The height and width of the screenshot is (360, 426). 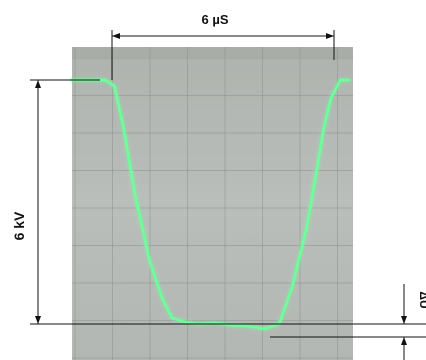 What do you see at coordinates (404, 341) in the screenshot?
I see `droop-arrowhead-lower` at bounding box center [404, 341].